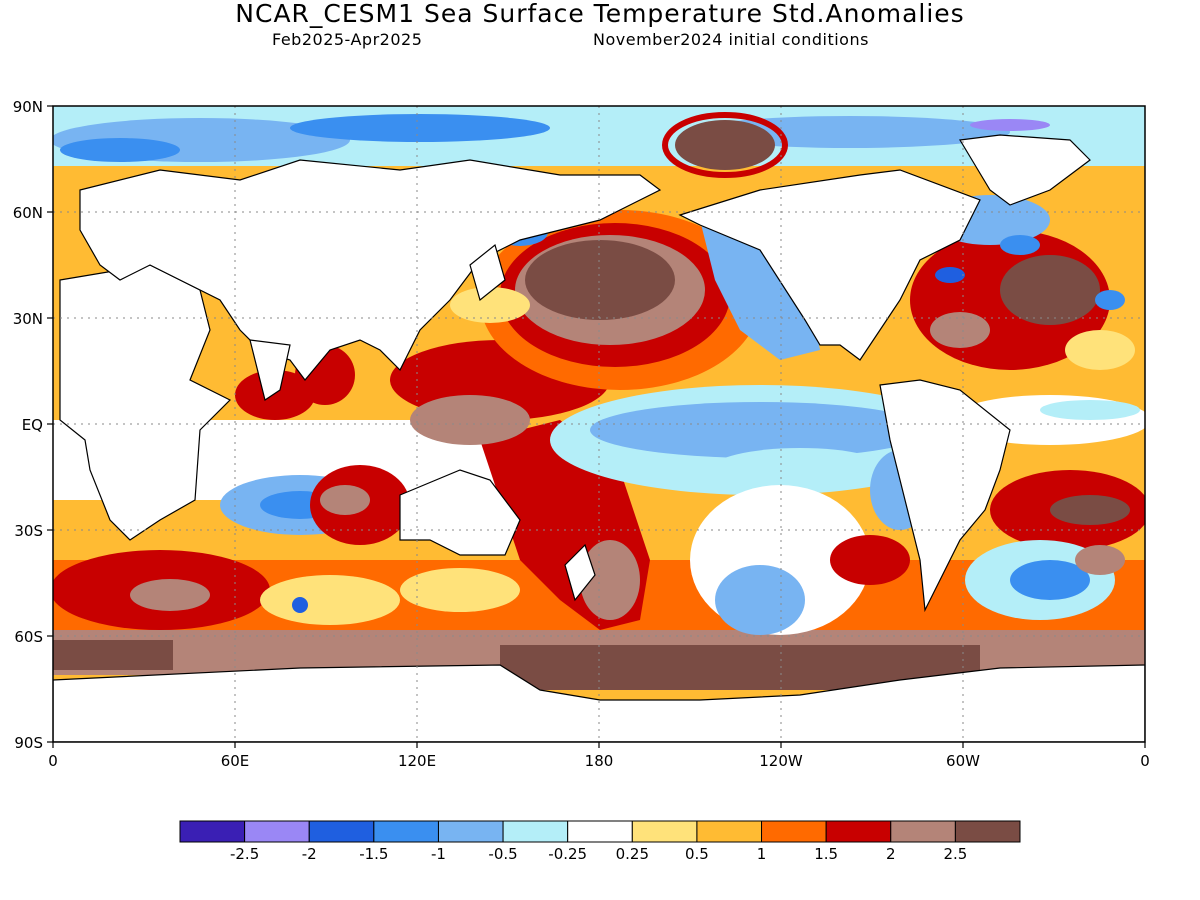 The width and height of the screenshot is (1200, 900). What do you see at coordinates (28, 743) in the screenshot?
I see `lat-label: 90S` at bounding box center [28, 743].